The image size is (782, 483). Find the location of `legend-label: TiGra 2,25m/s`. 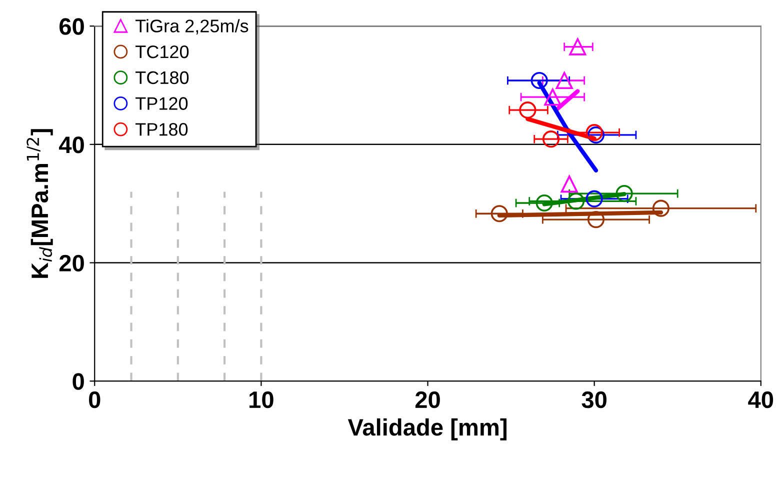

legend-label: TiGra 2,25m/s is located at coordinates (192, 26).